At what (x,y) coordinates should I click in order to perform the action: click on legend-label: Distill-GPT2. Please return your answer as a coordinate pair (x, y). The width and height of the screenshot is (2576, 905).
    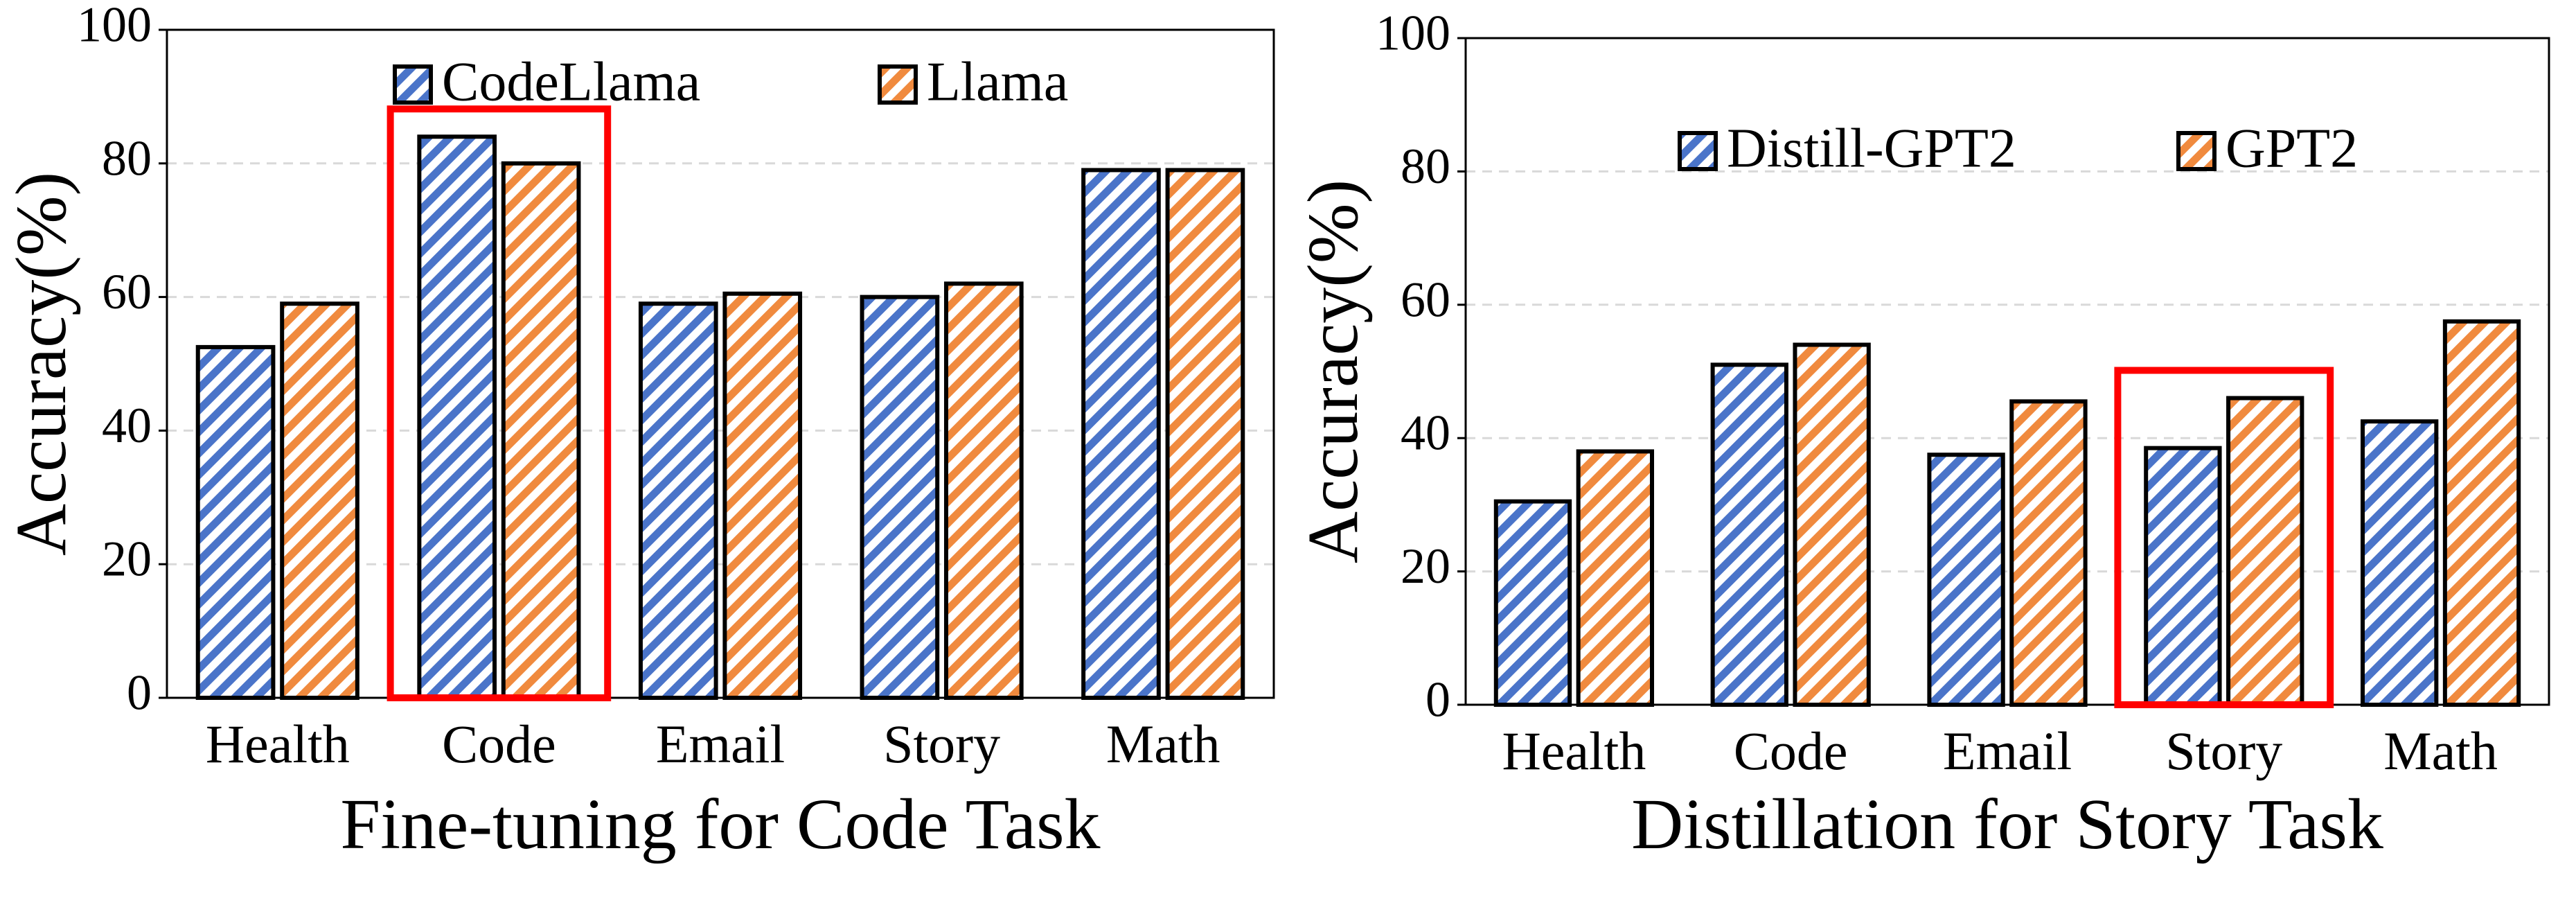
    Looking at the image, I should click on (1871, 148).